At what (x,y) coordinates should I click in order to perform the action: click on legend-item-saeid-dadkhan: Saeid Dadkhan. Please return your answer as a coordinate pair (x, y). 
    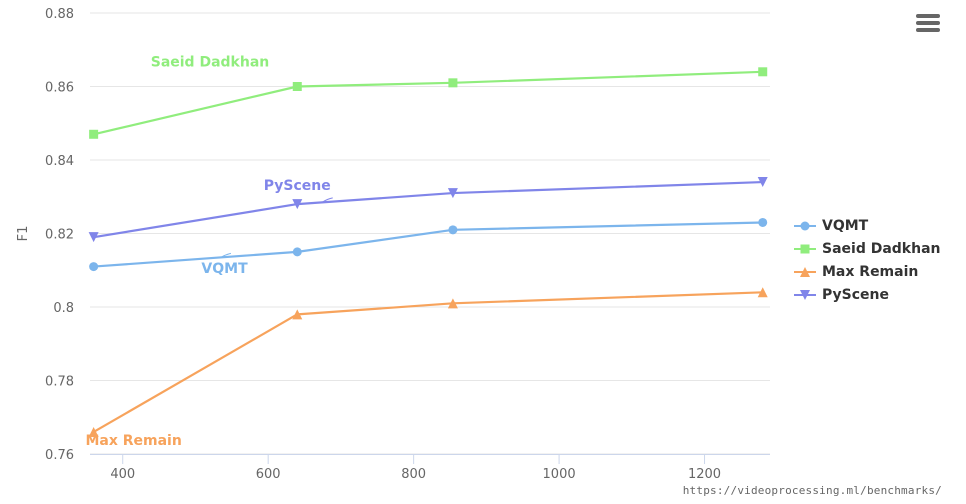
    Looking at the image, I should click on (867, 248).